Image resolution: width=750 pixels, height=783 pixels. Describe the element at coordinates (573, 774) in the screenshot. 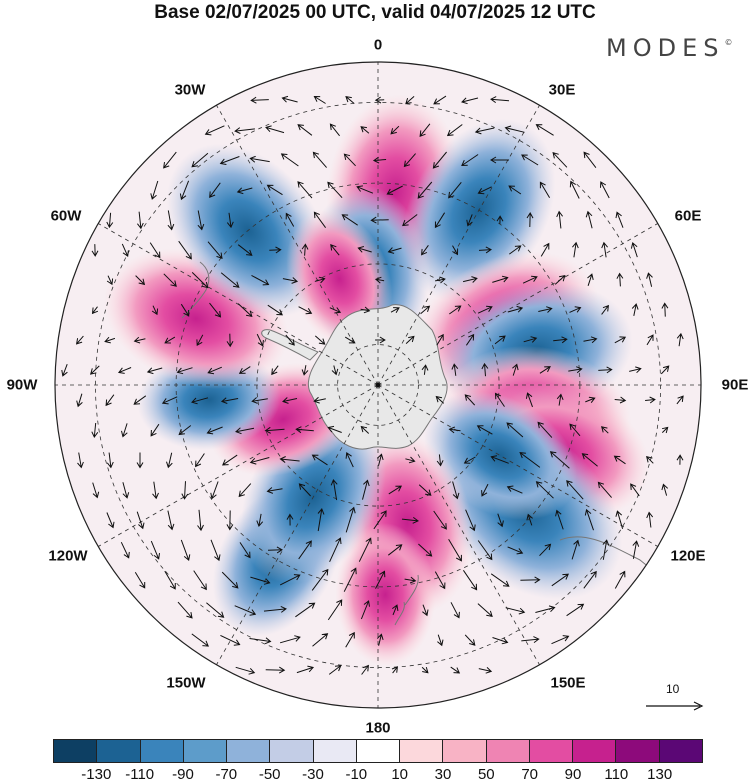

I see `colorbar-tick-label: 90` at that location.